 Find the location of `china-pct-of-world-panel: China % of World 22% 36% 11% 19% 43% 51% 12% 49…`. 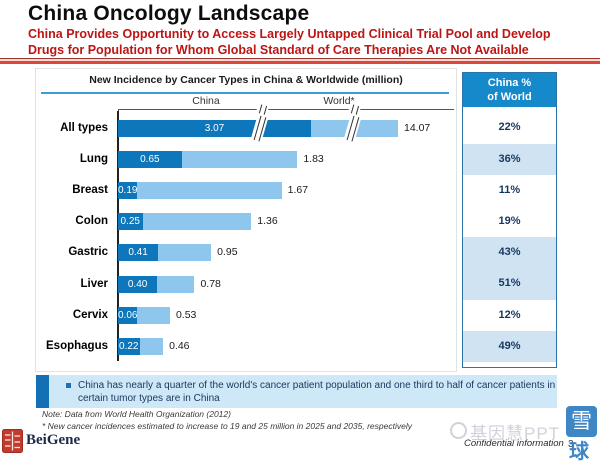

china-pct-of-world-panel: China % of World 22% 36% 11% 19% 43% 51% 12% 49… is located at coordinates (509, 220).